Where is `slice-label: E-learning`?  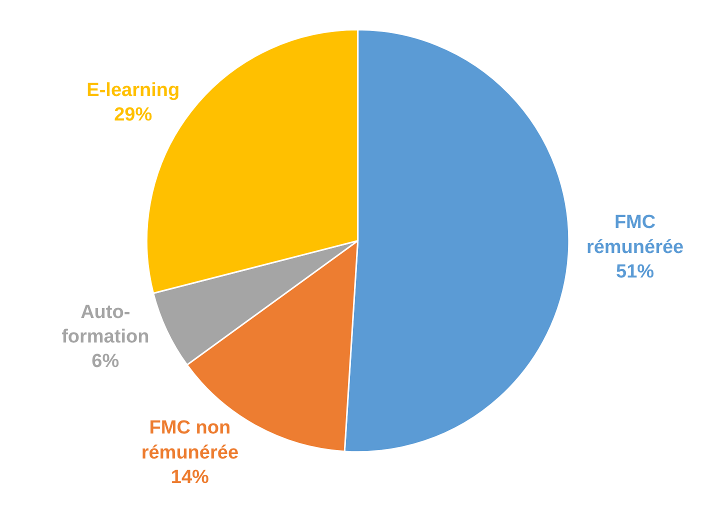
slice-label: E-learning is located at coordinates (133, 90).